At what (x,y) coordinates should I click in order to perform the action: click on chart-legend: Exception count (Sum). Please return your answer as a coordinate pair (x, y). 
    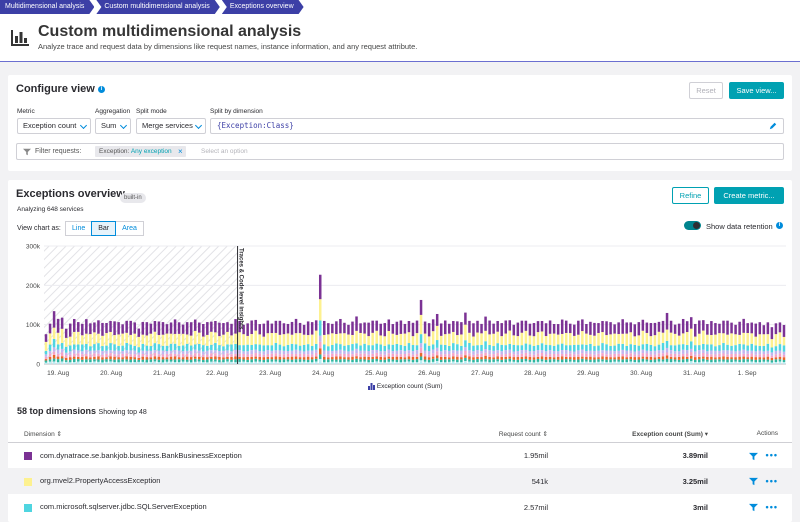
    Looking at the image, I should click on (405, 386).